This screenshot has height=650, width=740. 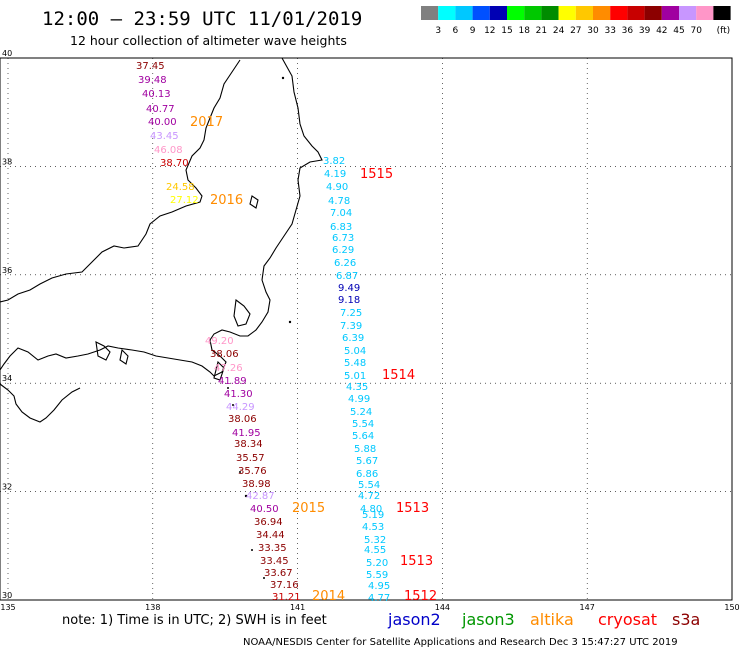 What do you see at coordinates (278, 573) in the screenshot?
I see `wave-height-label: 33.67` at bounding box center [278, 573].